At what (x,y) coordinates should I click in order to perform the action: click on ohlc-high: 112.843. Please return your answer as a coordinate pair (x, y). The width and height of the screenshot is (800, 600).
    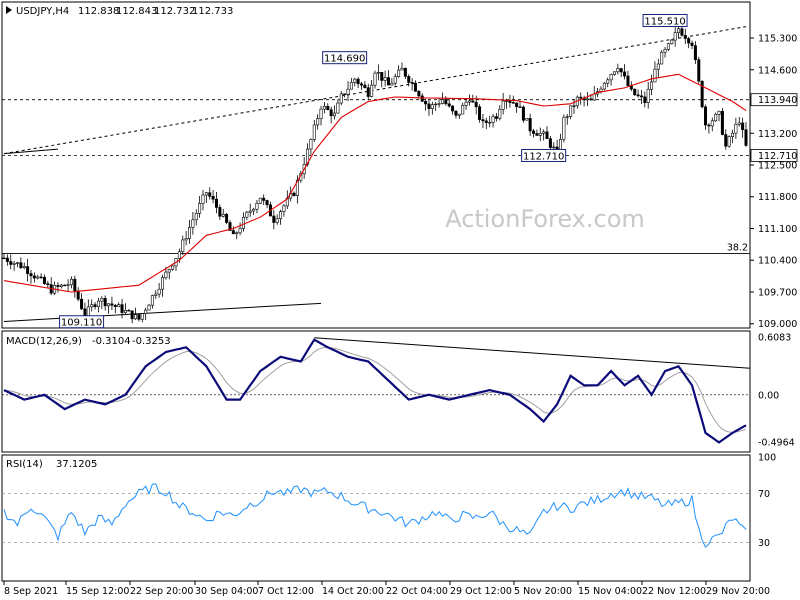
    Looking at the image, I should click on (136, 11).